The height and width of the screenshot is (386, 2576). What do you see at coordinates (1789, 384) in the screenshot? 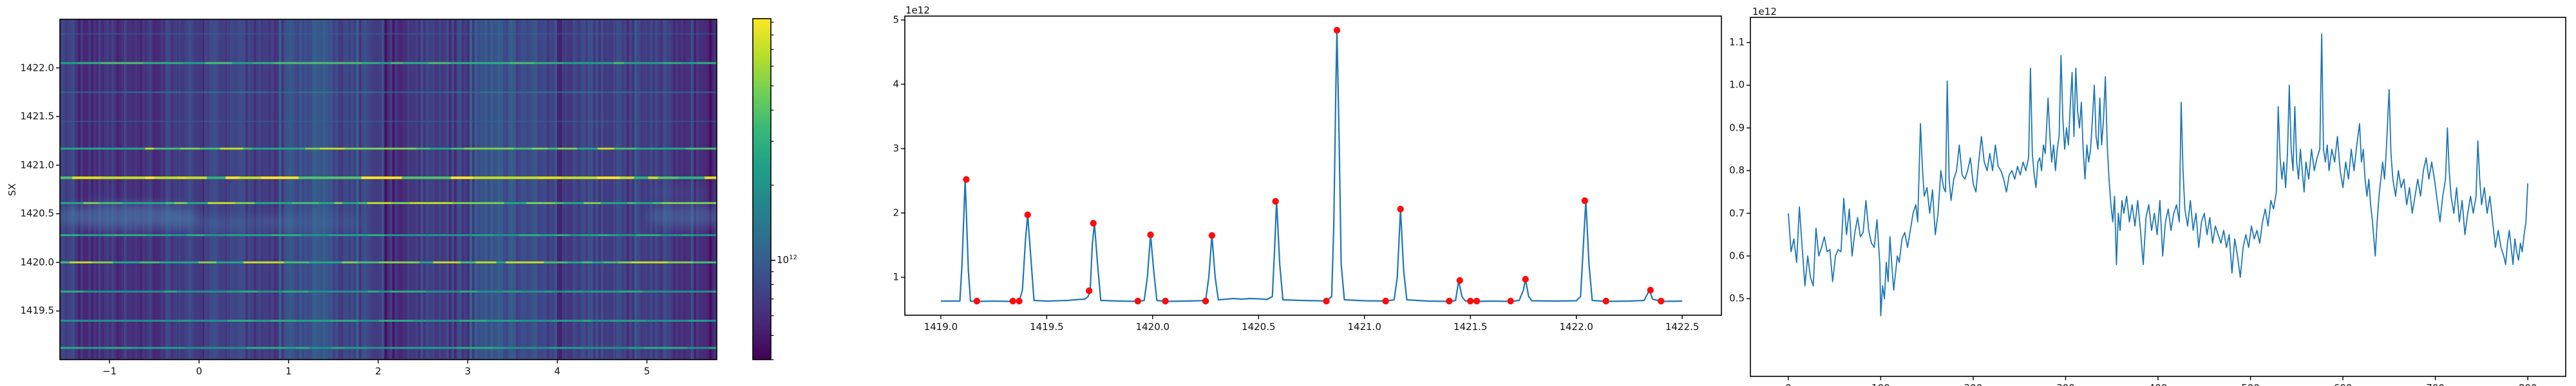
I see `timeseries-x-tick-label: 0` at bounding box center [1789, 384].